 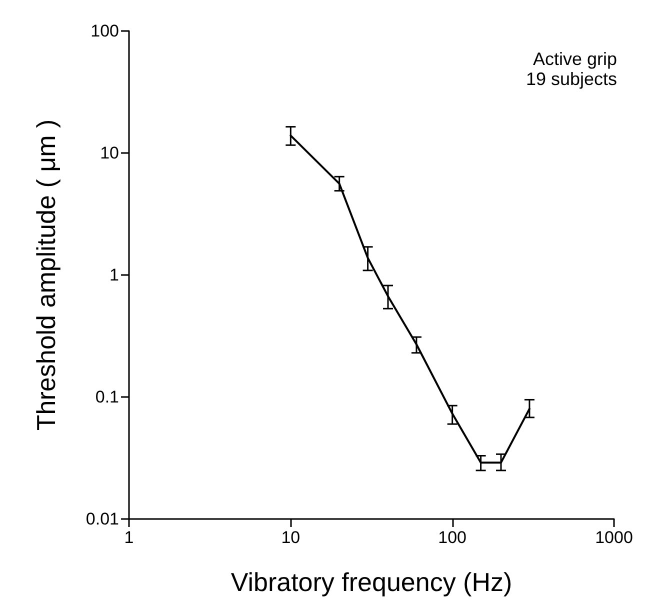 What do you see at coordinates (614, 537) in the screenshot?
I see `x-tick-label: 1000` at bounding box center [614, 537].